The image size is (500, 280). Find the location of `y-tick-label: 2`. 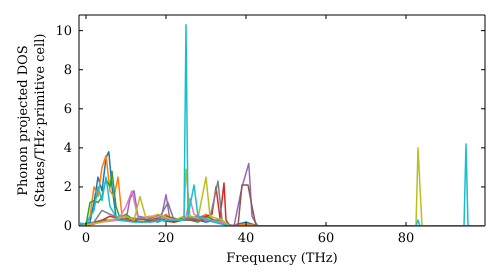

y-tick-label: 2 is located at coordinates (68, 188).